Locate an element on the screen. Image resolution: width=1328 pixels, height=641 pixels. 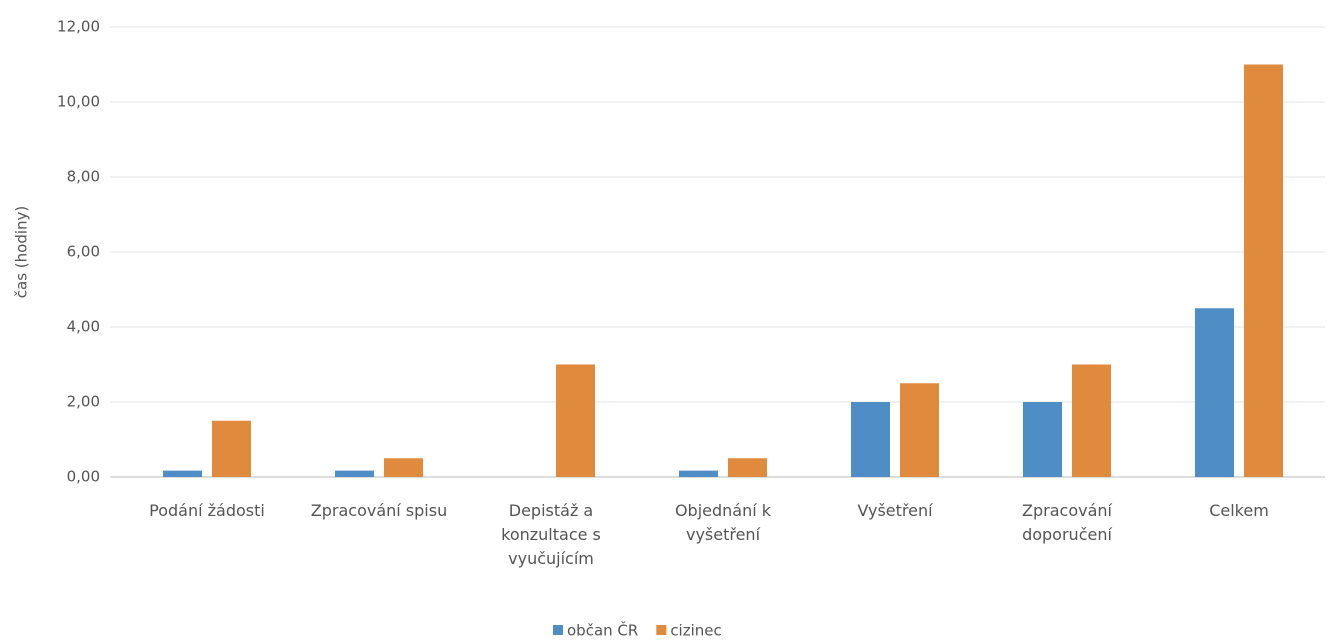
x-tick-label: Vyšetření is located at coordinates (895, 510).